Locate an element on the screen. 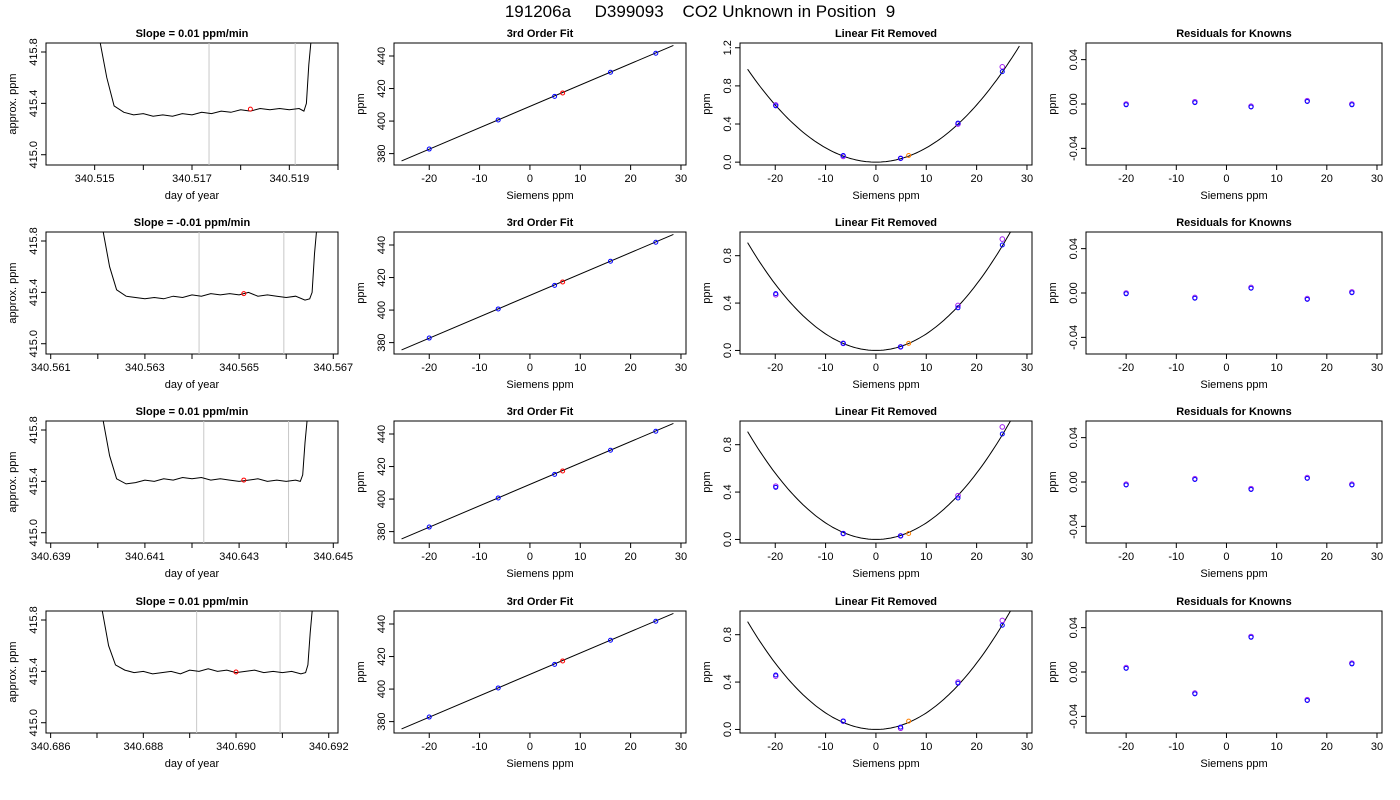  y-tick-label: 400 is located at coordinates (382, 499).